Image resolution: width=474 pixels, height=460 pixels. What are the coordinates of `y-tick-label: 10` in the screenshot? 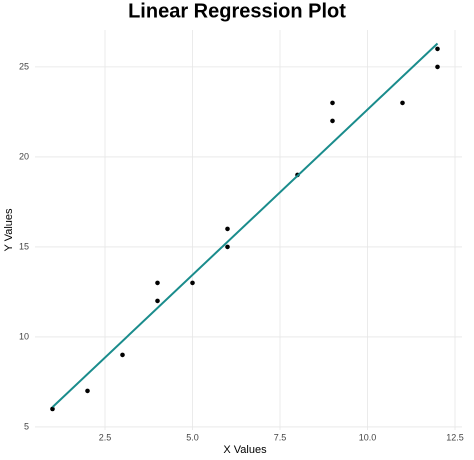 It's located at (24, 336).